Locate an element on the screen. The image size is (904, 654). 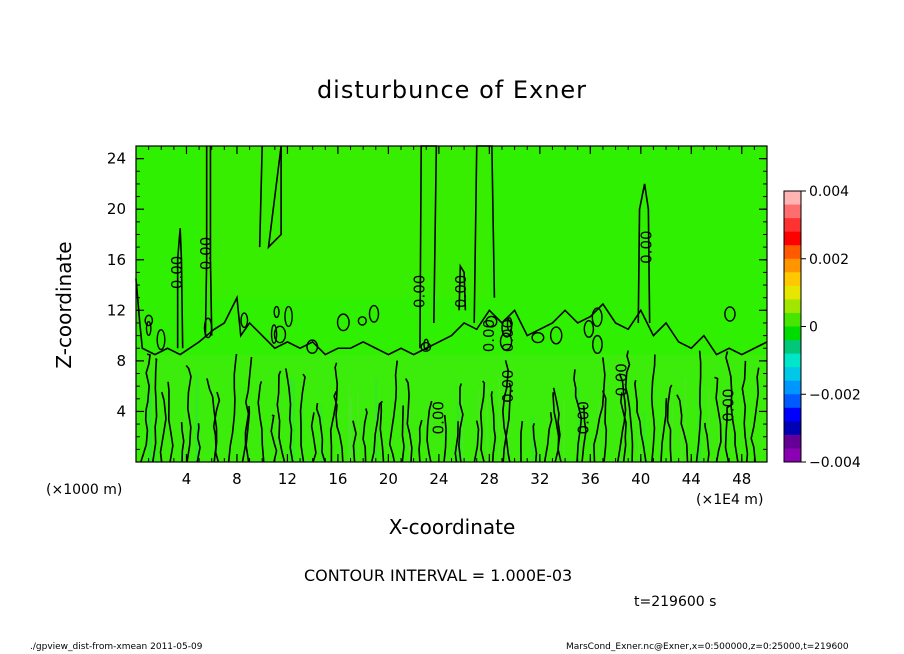
x-tick-label: 8 is located at coordinates (237, 479).